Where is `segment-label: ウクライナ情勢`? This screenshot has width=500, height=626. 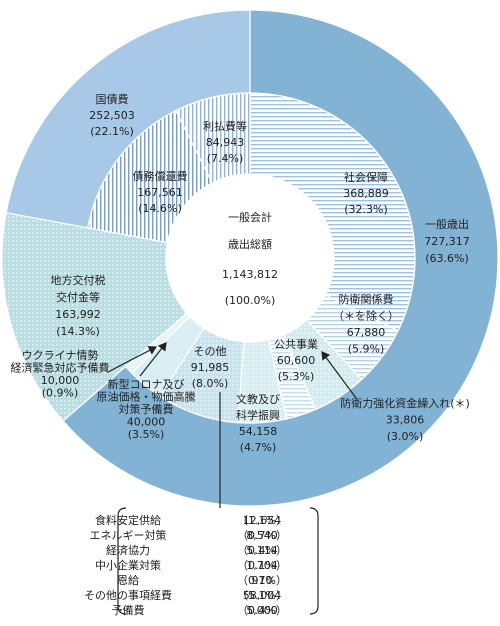 segment-label: ウクライナ情勢 is located at coordinates (60, 355).